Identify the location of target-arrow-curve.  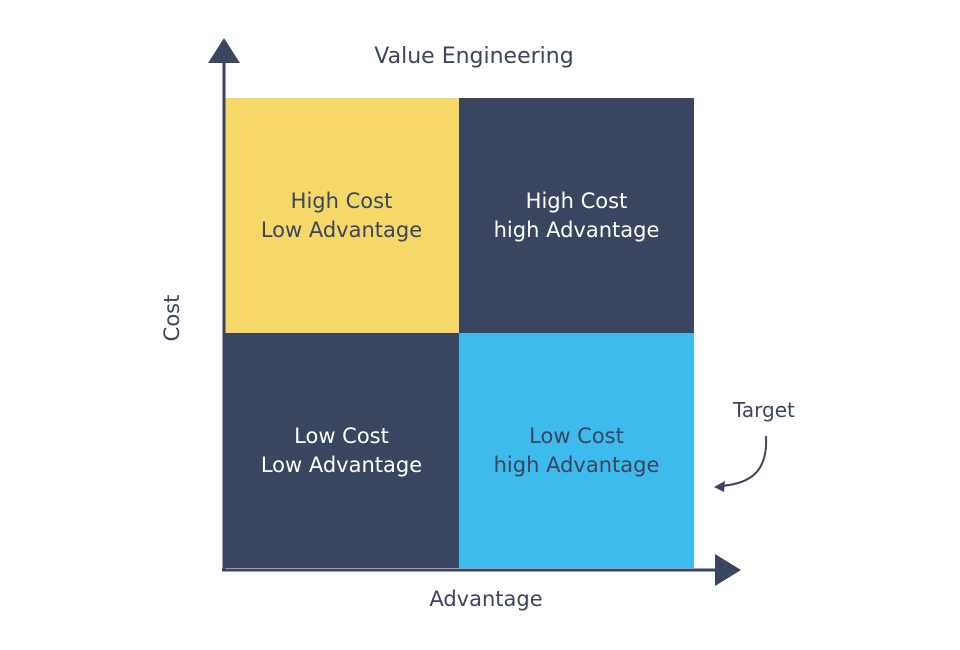
(743, 461).